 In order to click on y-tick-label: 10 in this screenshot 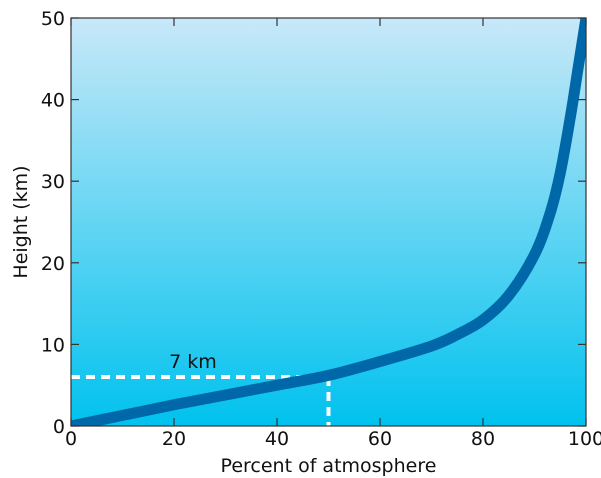, I will do `click(53, 345)`.